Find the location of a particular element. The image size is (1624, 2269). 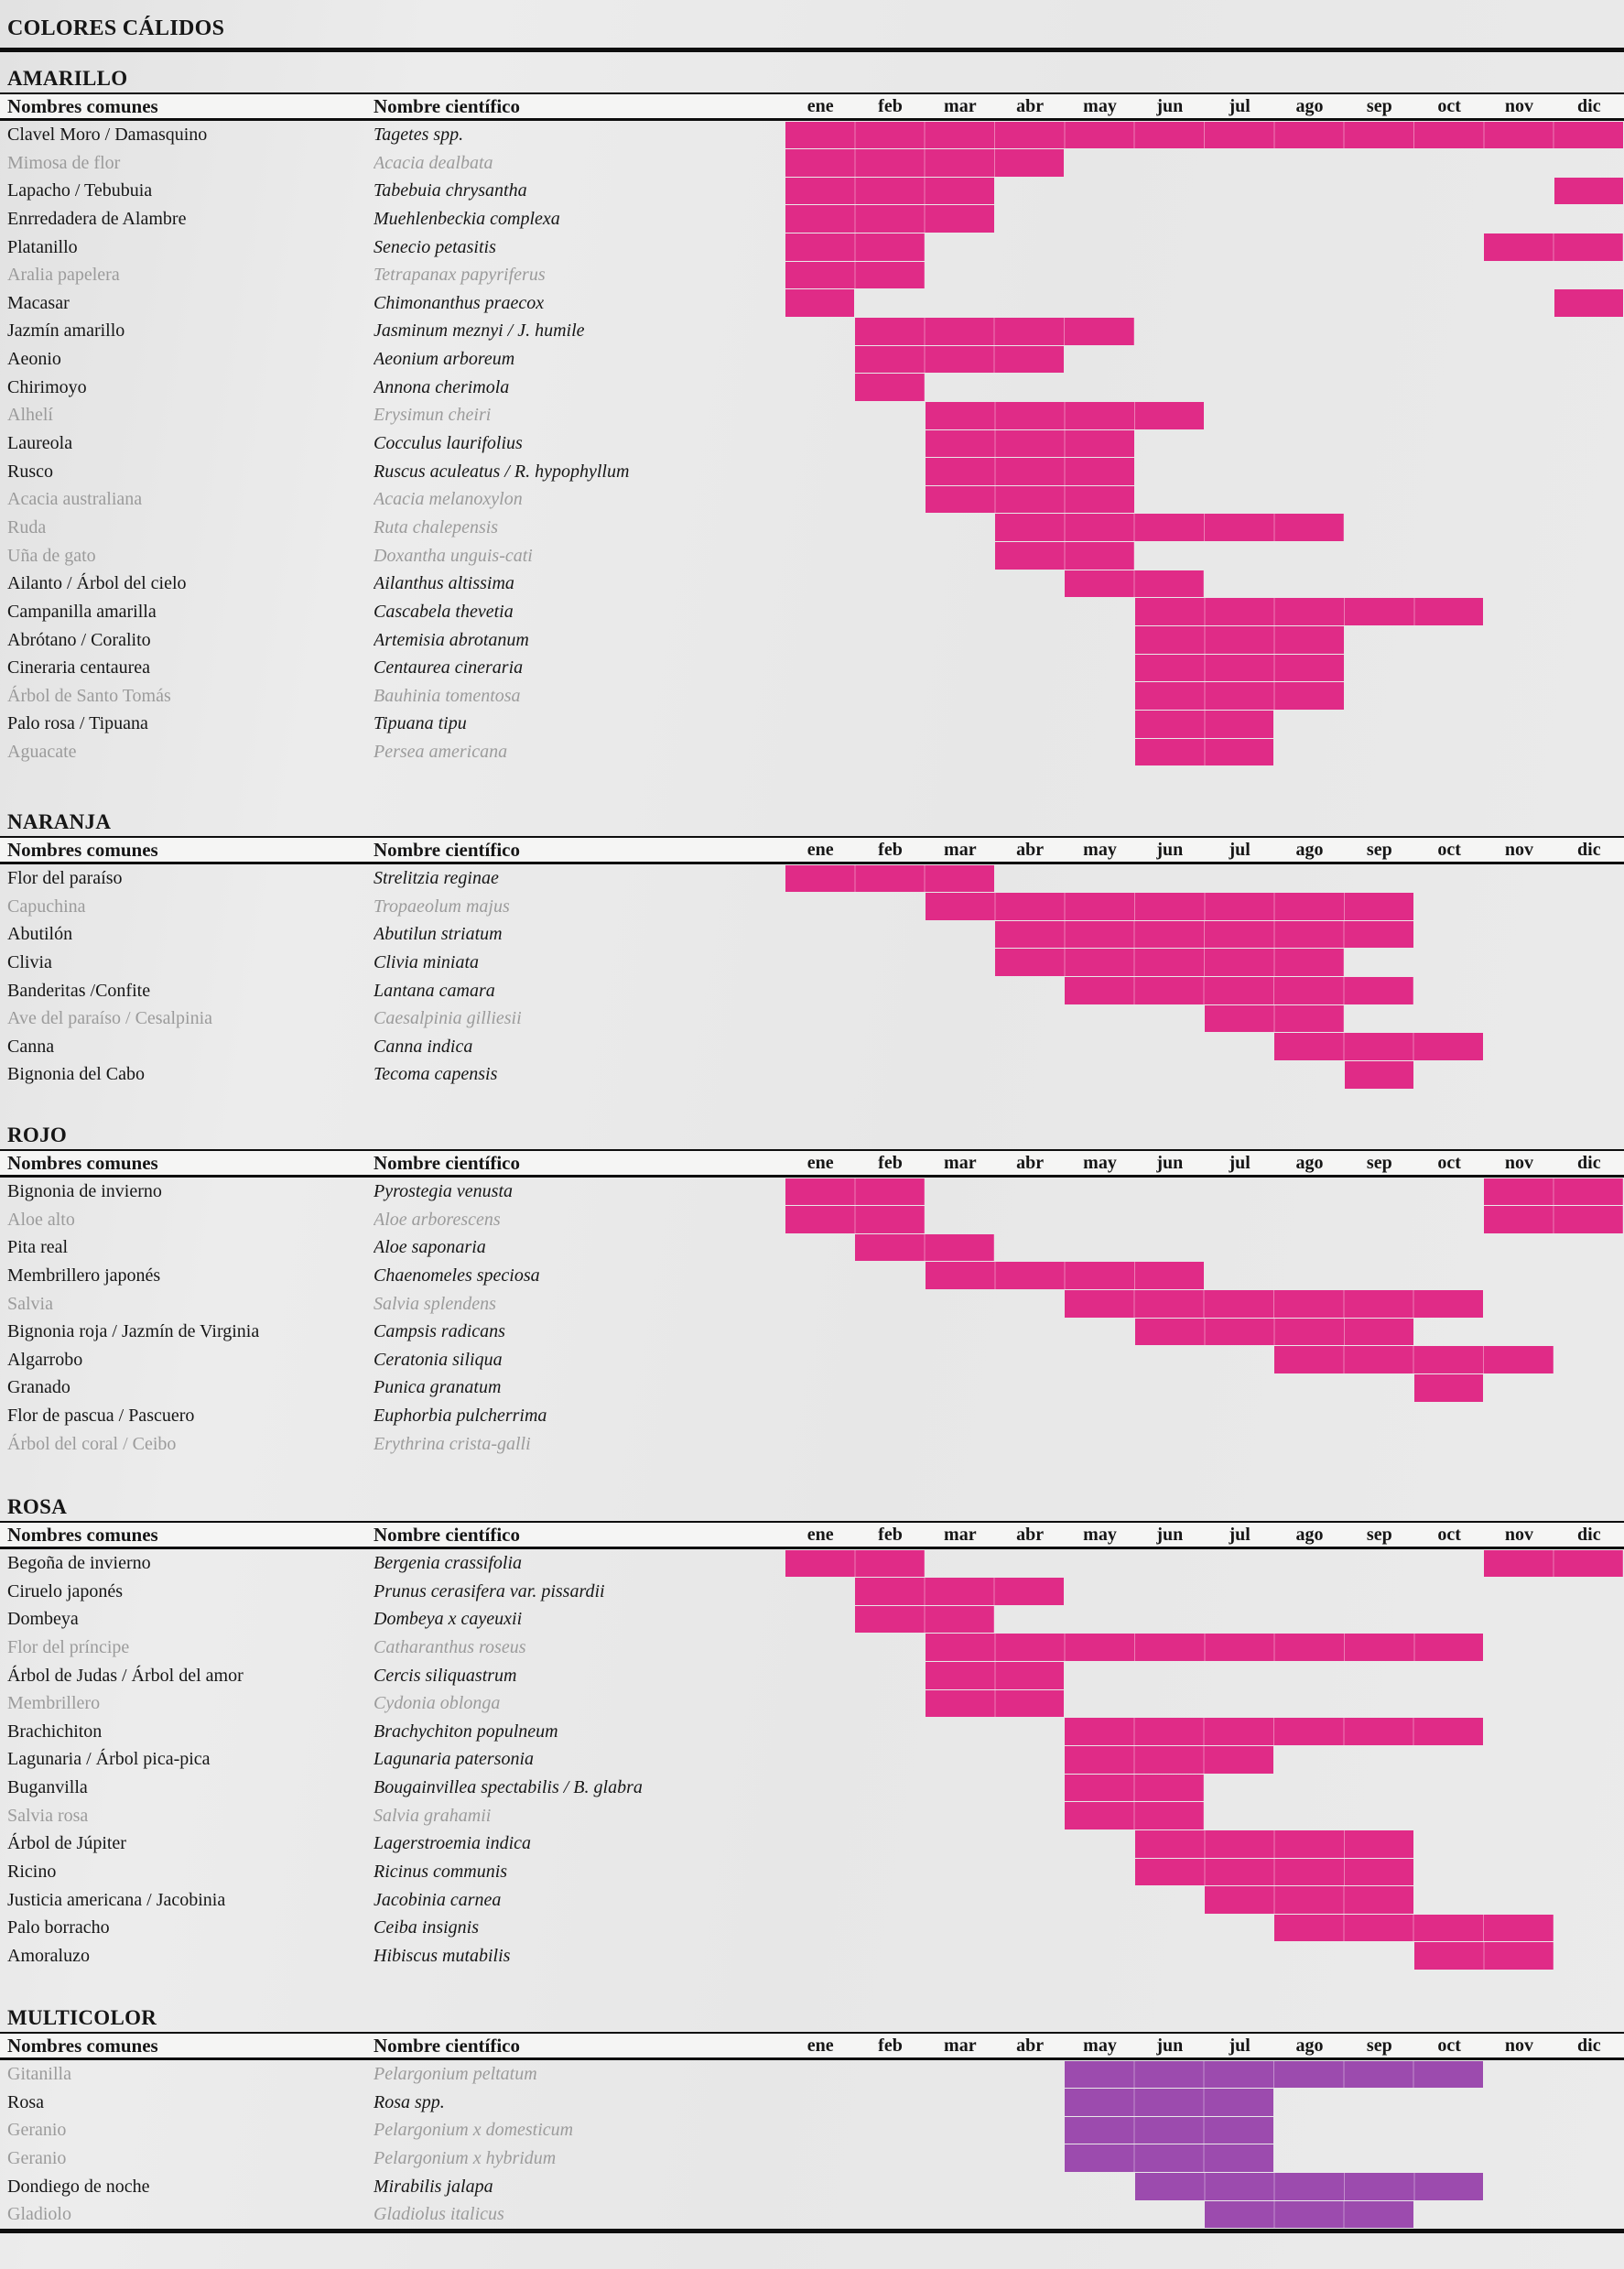

table-row: Pita real Aloe saponaria is located at coordinates (812, 1248).